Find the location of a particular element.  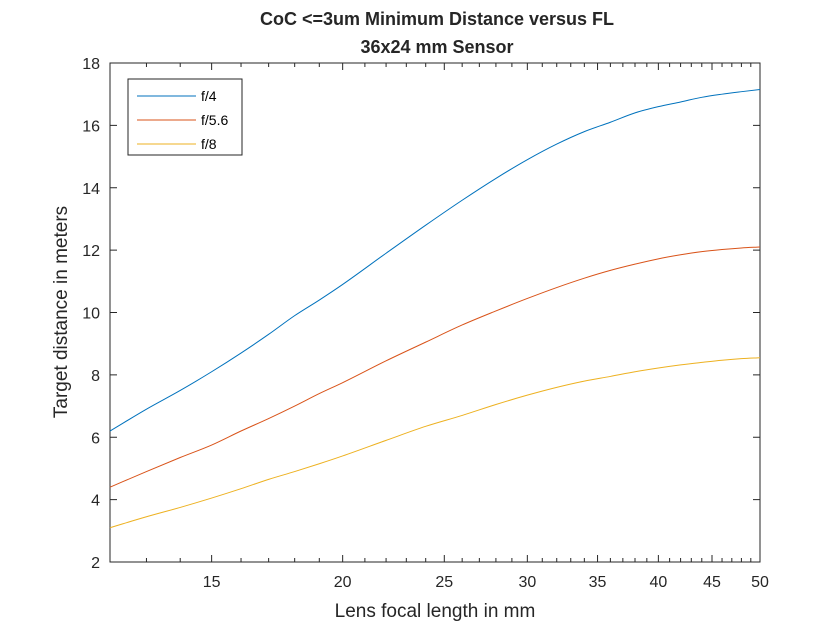

x-tick-label: 35 is located at coordinates (598, 582).